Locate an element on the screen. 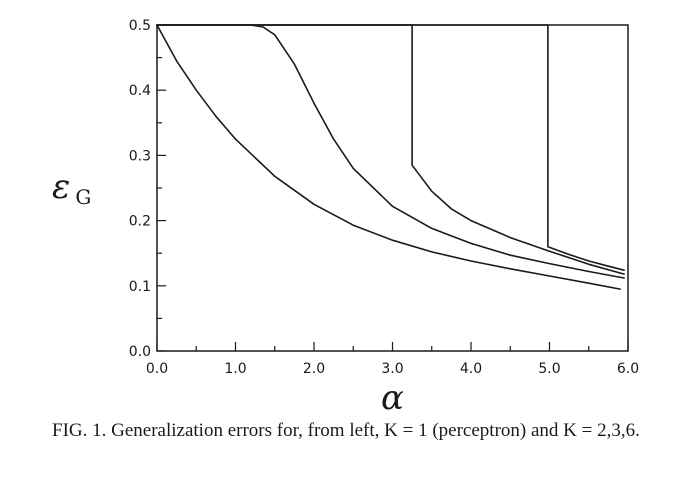  y-tick-label: 0.1 is located at coordinates (140, 287).